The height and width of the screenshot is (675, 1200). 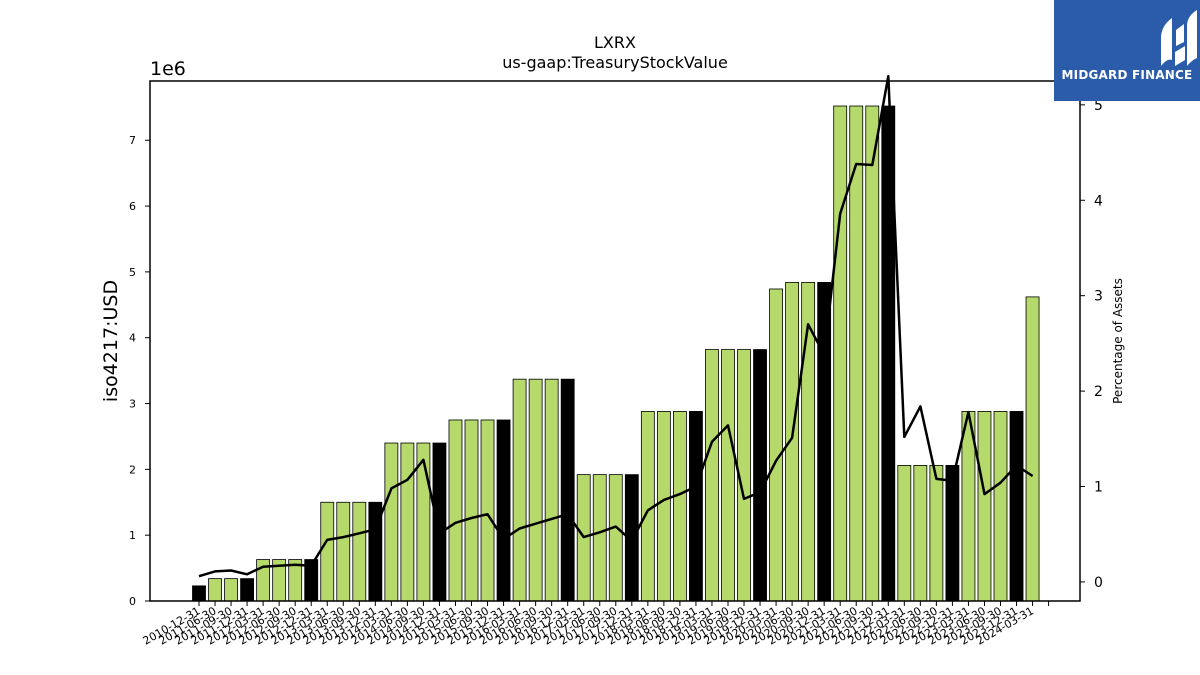 What do you see at coordinates (132, 338) in the screenshot?
I see `y-tick-label: 4` at bounding box center [132, 338].